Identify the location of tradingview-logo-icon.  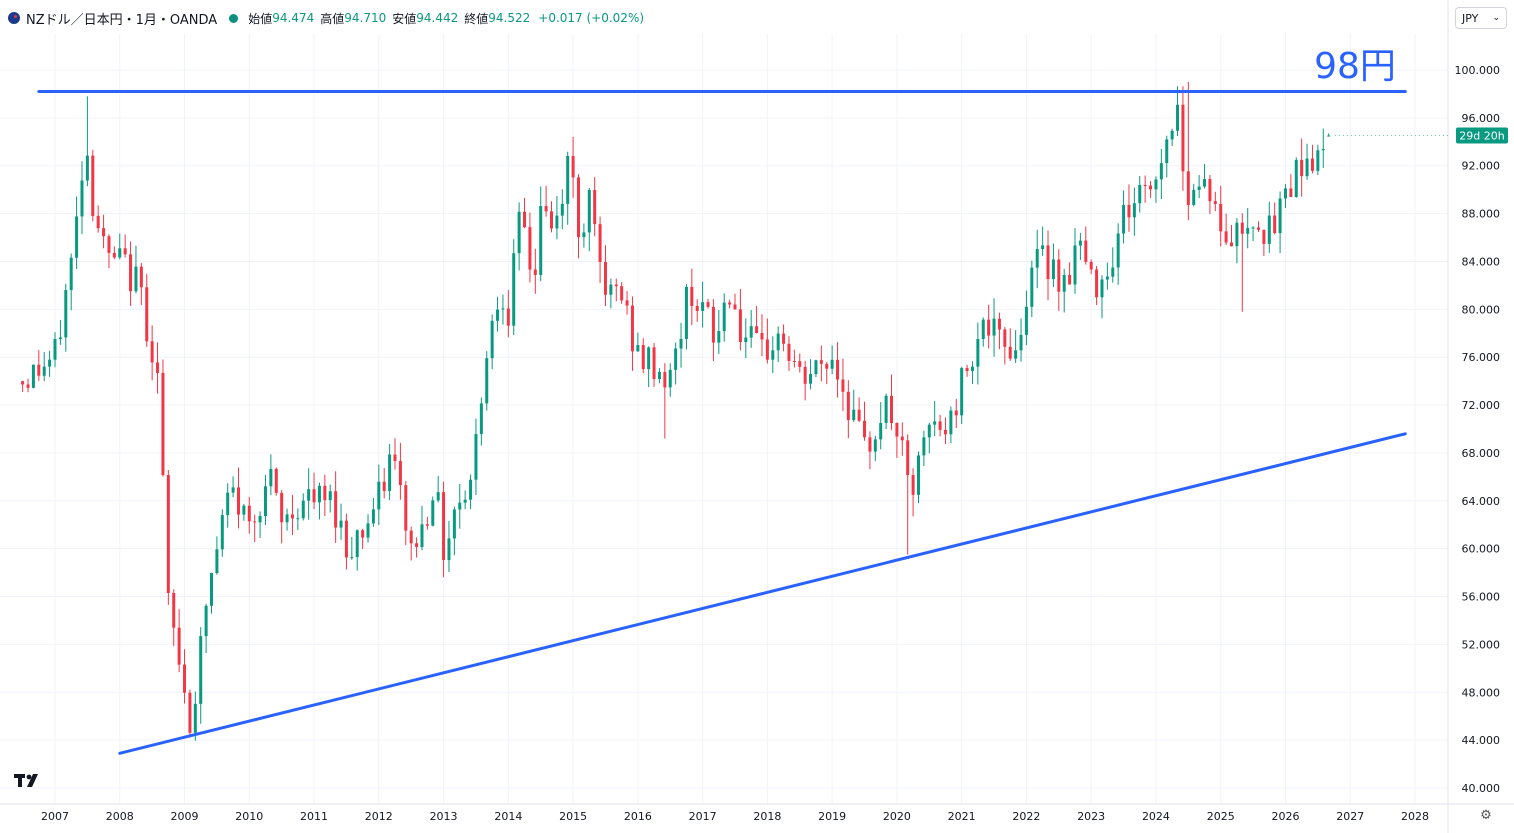
(29, 782).